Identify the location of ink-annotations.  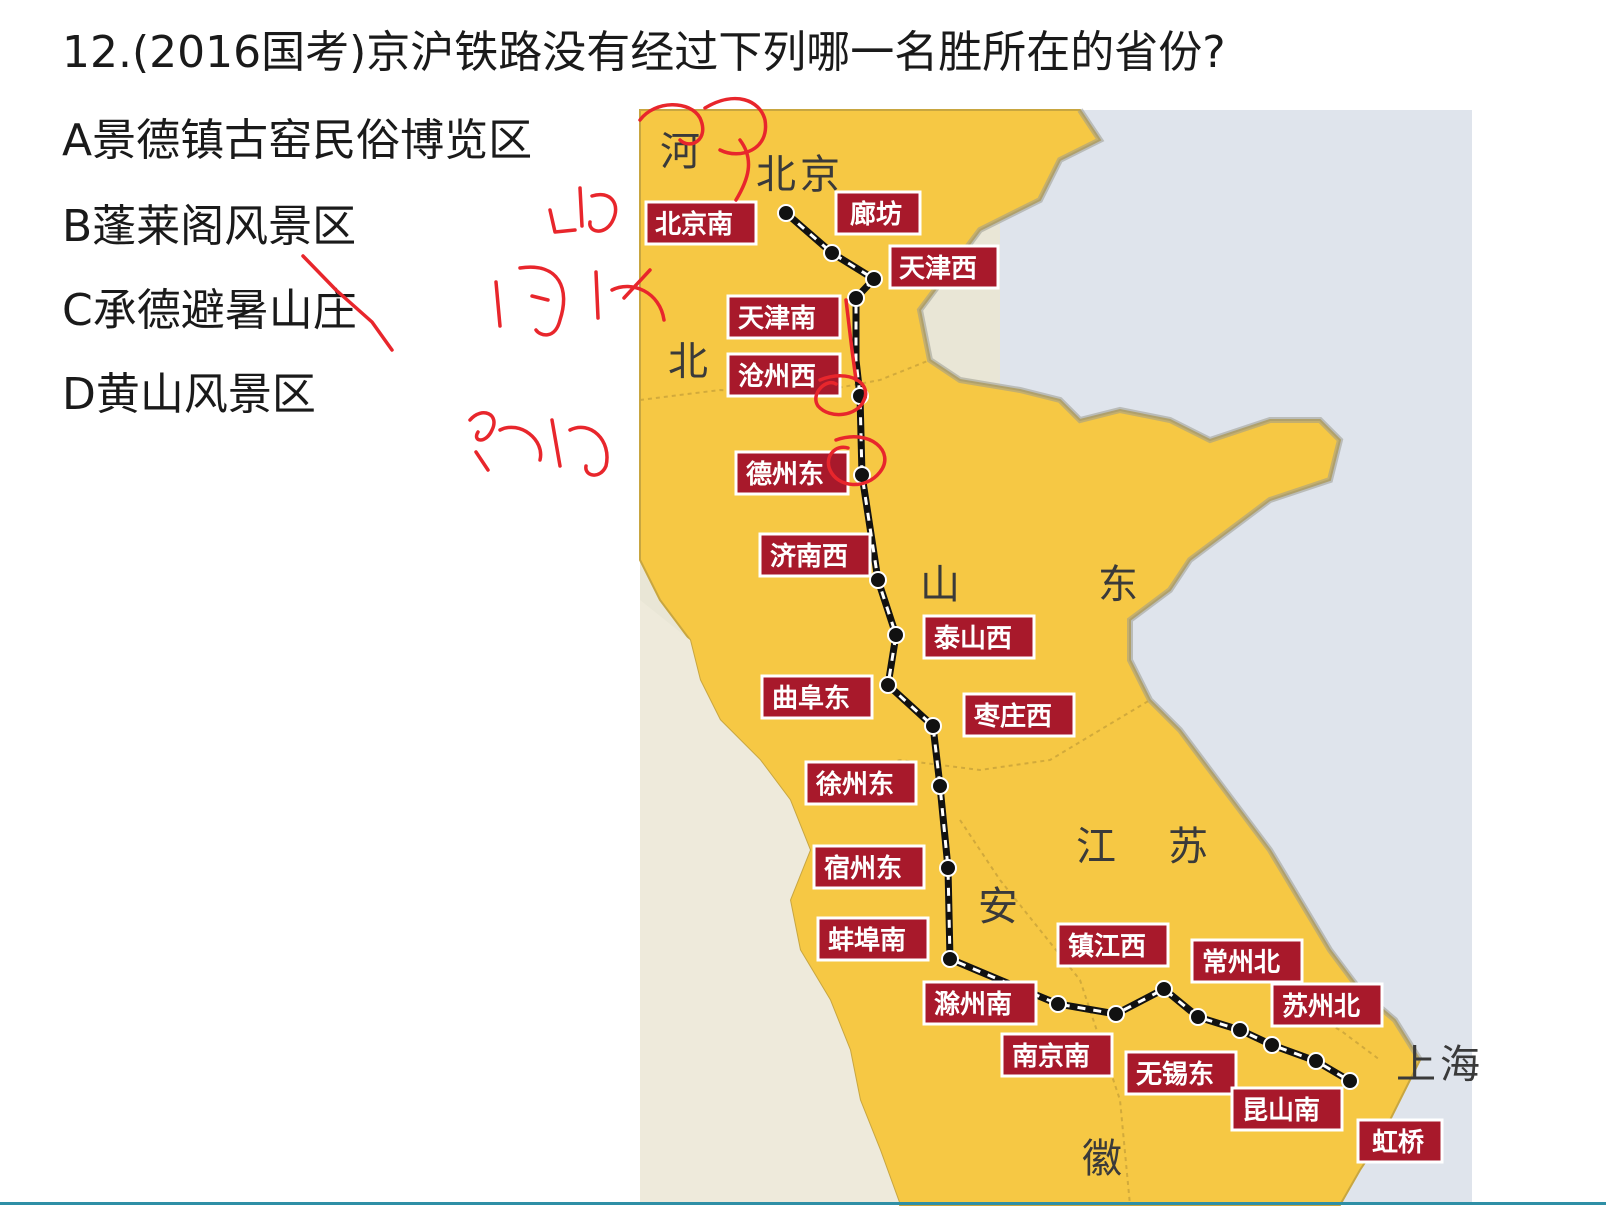
(594, 291).